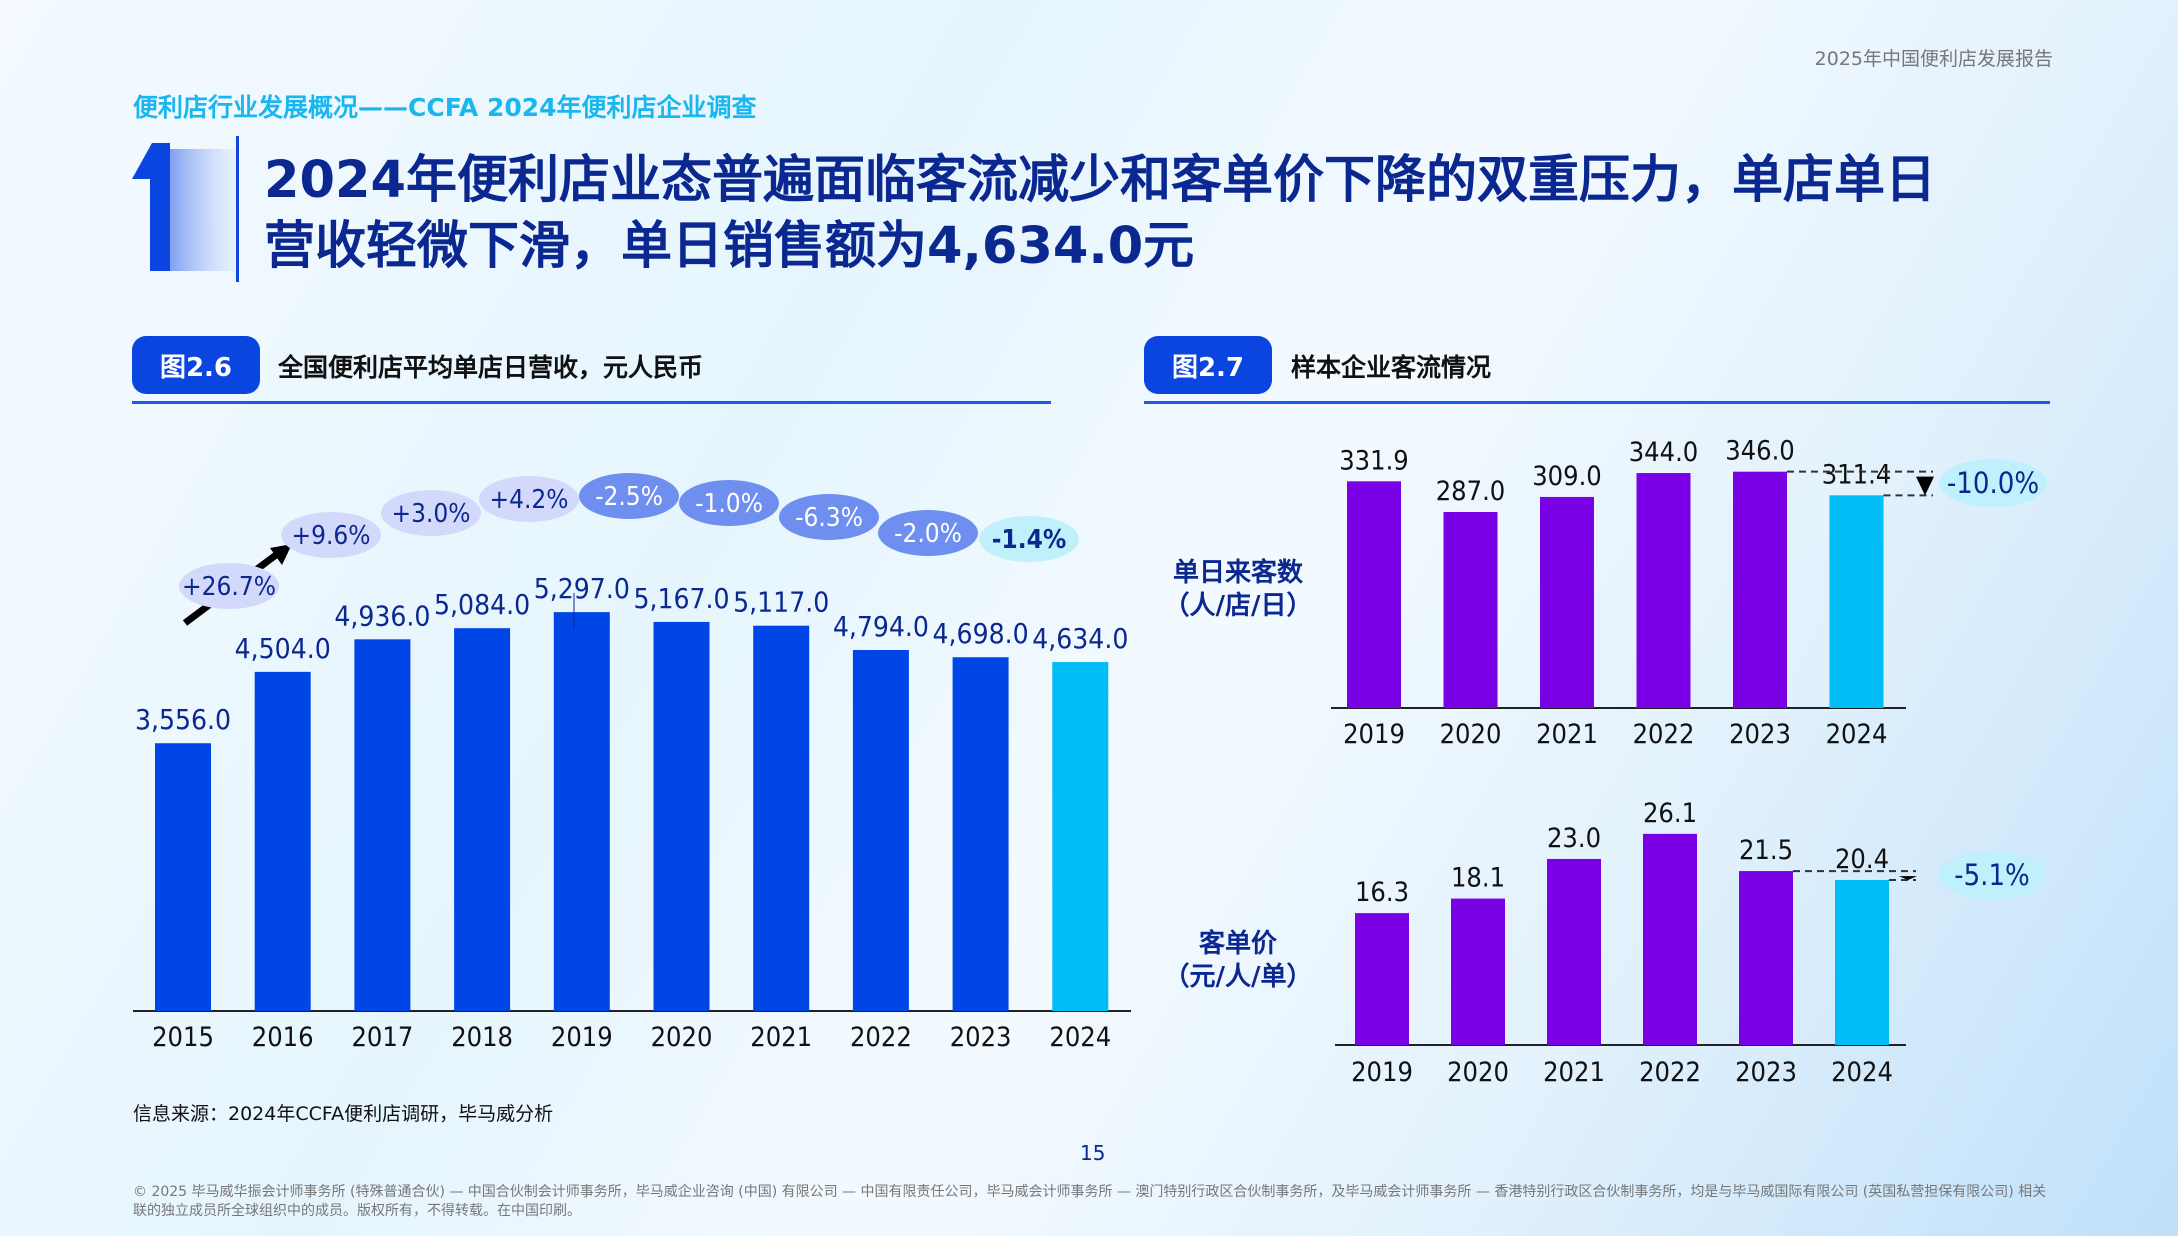 The height and width of the screenshot is (1236, 2178). I want to click on panel-ylabel-visitors: 单日来客数 （人/店/日）, so click(1238, 590).